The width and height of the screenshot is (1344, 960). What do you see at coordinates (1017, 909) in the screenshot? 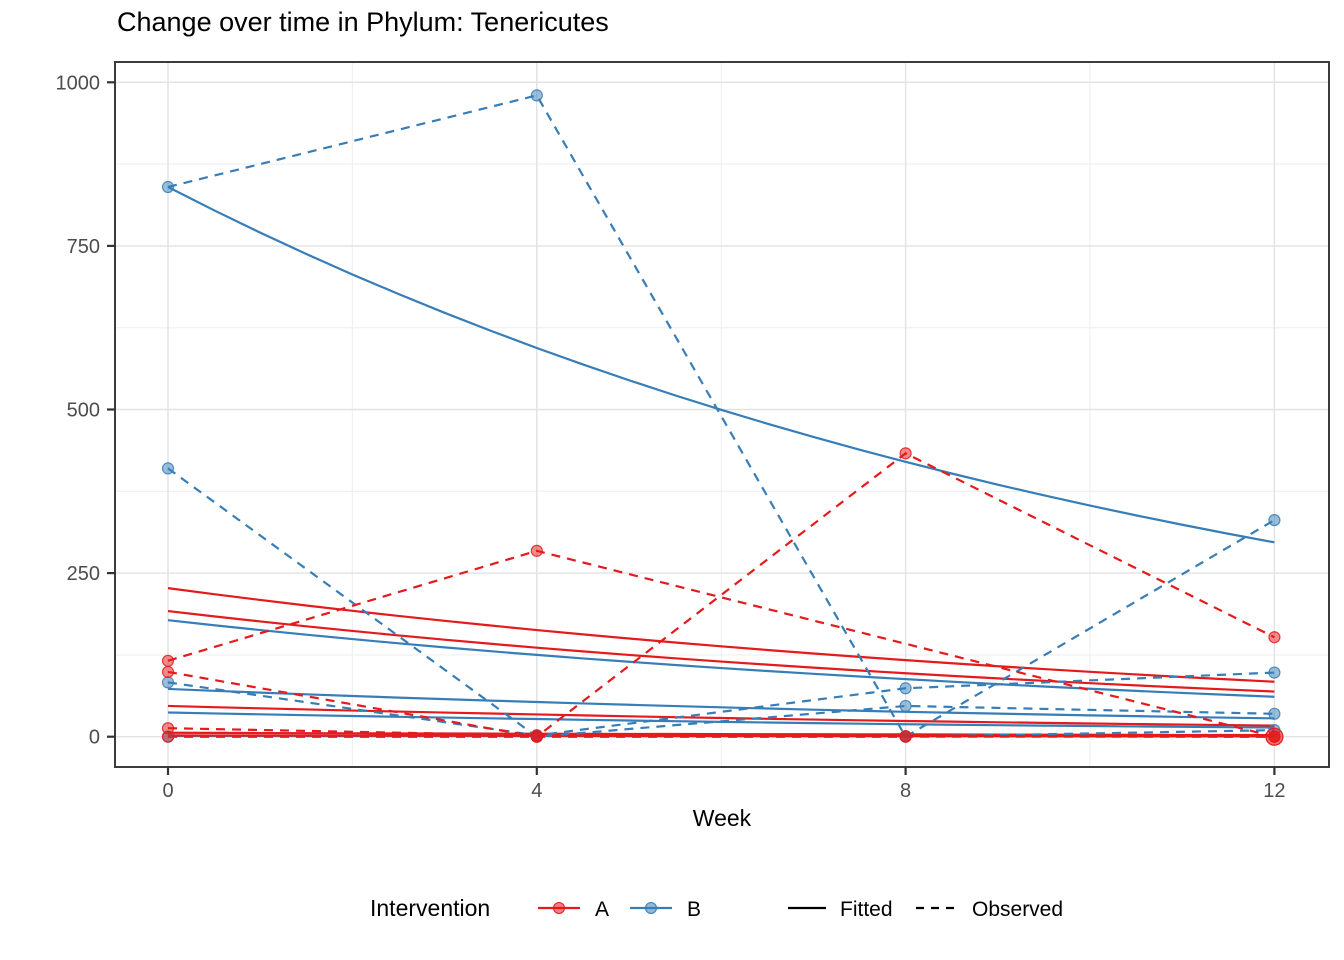
I see `legend-label-observed: Observed` at bounding box center [1017, 909].